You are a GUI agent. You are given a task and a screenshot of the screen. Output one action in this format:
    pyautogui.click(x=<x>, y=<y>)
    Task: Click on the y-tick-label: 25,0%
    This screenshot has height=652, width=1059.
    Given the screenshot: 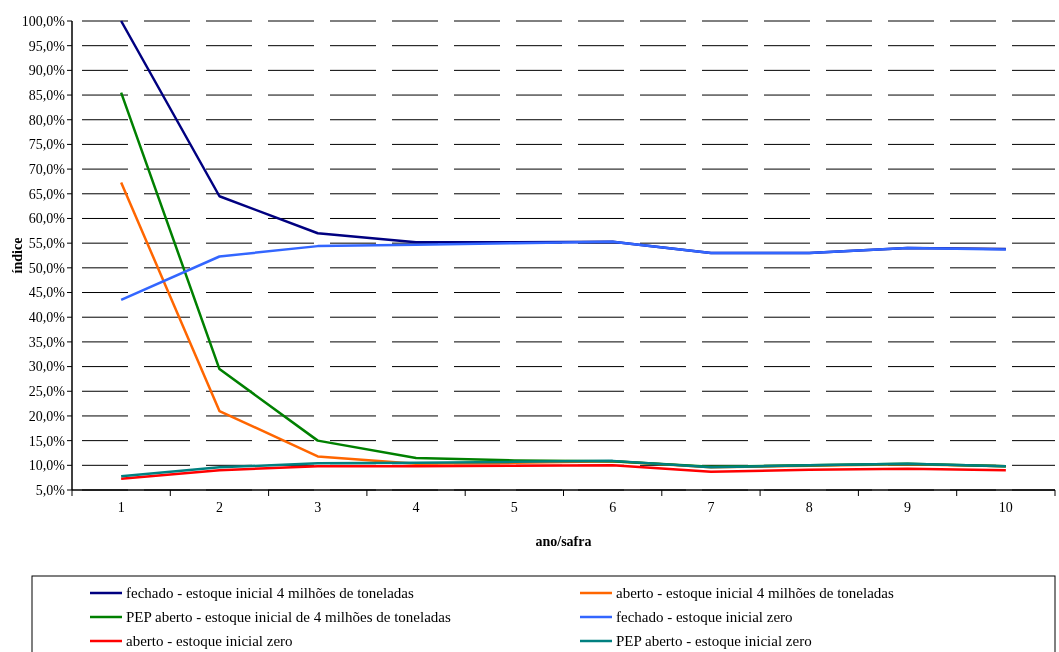 What is the action you would take?
    pyautogui.click(x=47, y=392)
    